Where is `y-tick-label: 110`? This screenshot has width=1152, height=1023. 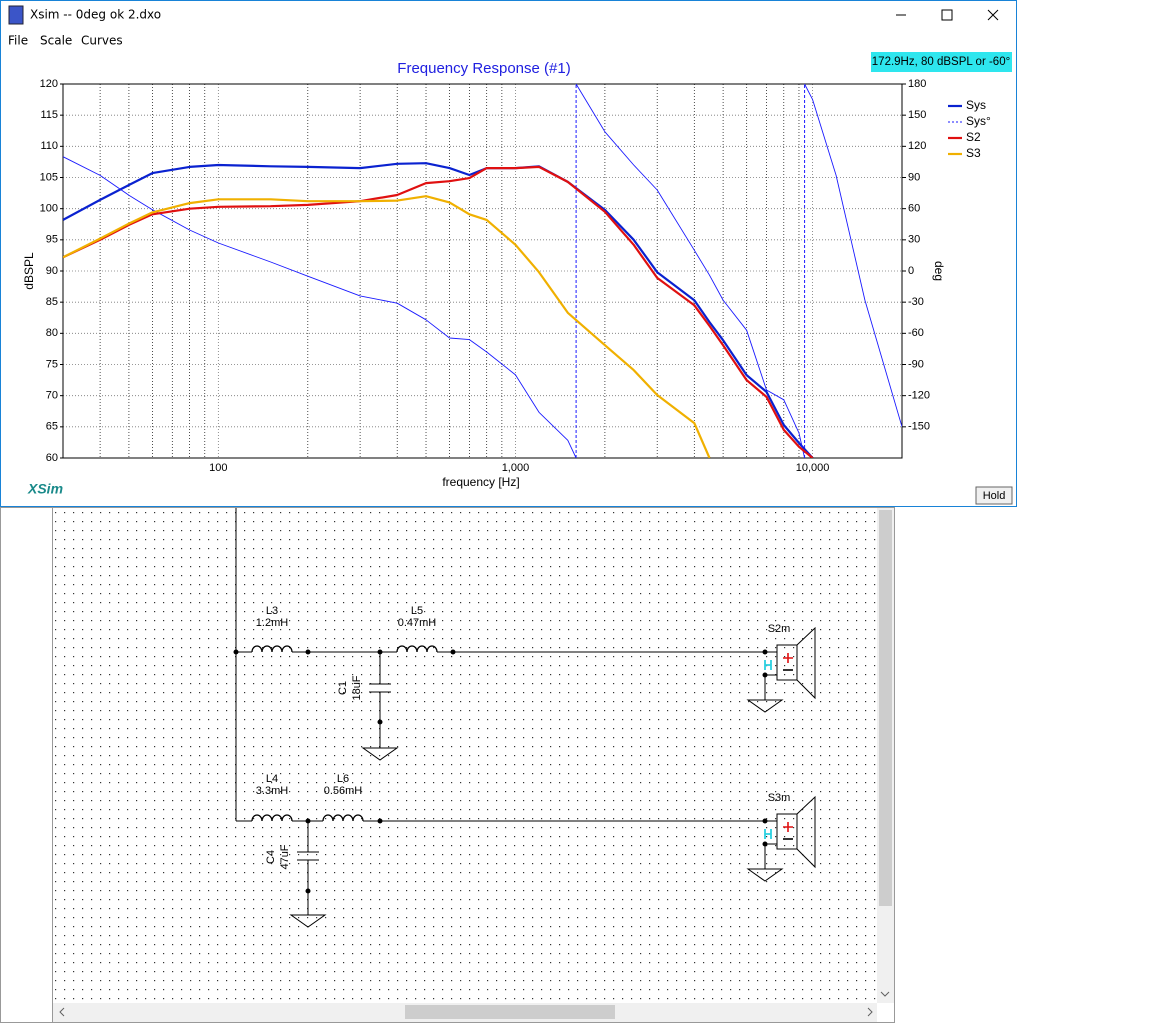 y-tick-label: 110 is located at coordinates (49, 146).